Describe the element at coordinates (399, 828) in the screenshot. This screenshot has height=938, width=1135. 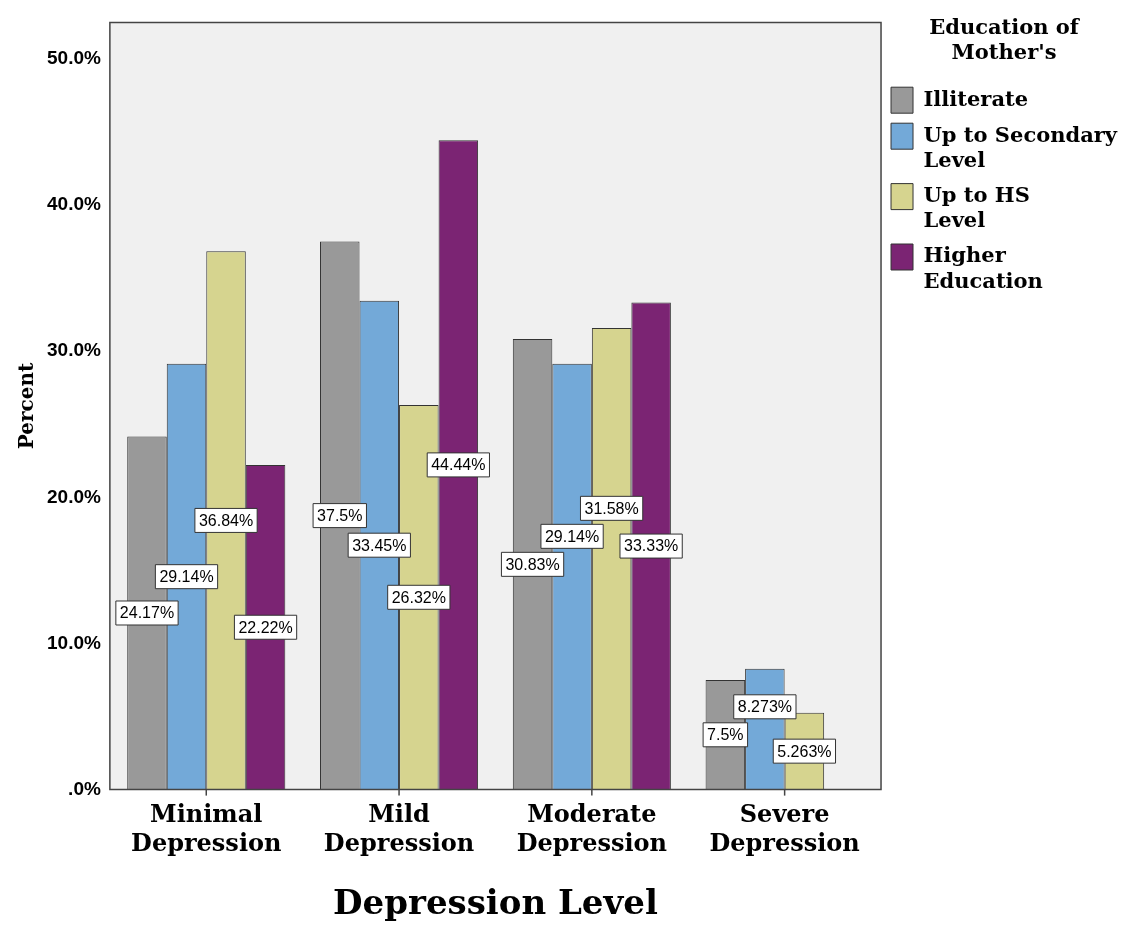
I see `x-tick-label: Mild Depression` at that location.